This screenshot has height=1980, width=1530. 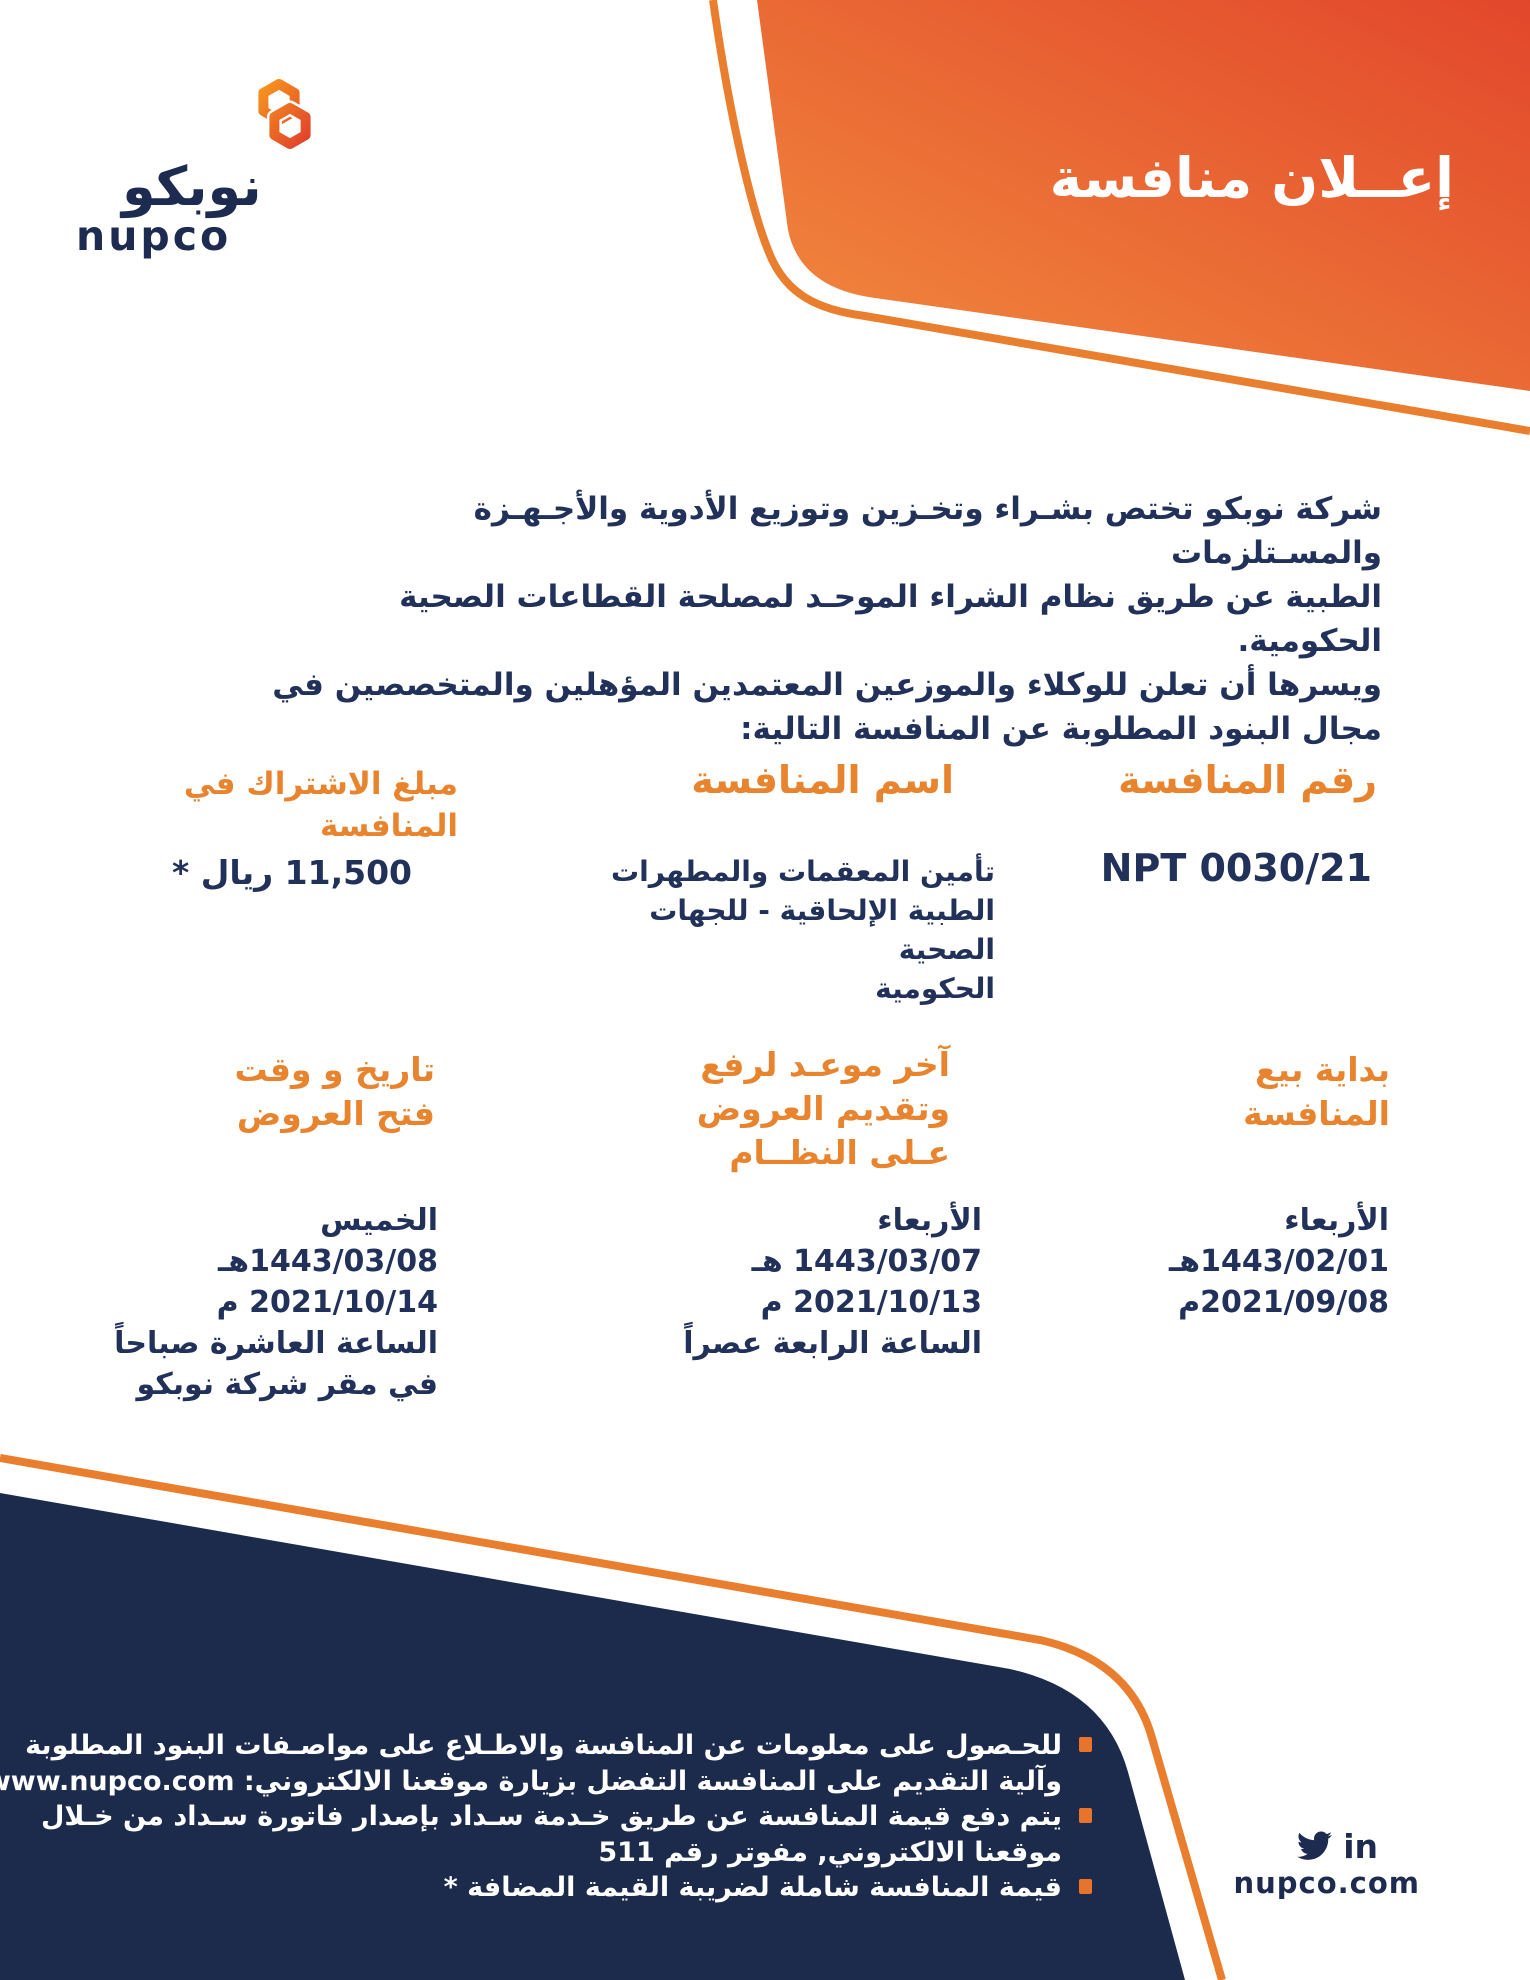 I want to click on linkedin-icon: in, so click(x=1360, y=1846).